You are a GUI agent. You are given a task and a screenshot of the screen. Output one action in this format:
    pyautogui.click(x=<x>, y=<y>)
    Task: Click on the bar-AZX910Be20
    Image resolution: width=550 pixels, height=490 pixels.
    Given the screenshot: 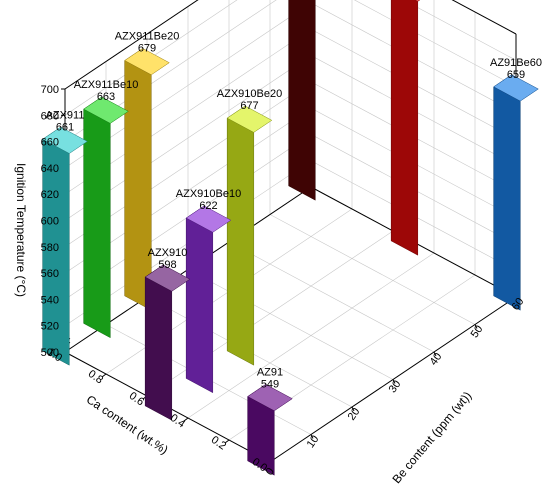 What is the action you would take?
    pyautogui.click(x=249, y=235)
    